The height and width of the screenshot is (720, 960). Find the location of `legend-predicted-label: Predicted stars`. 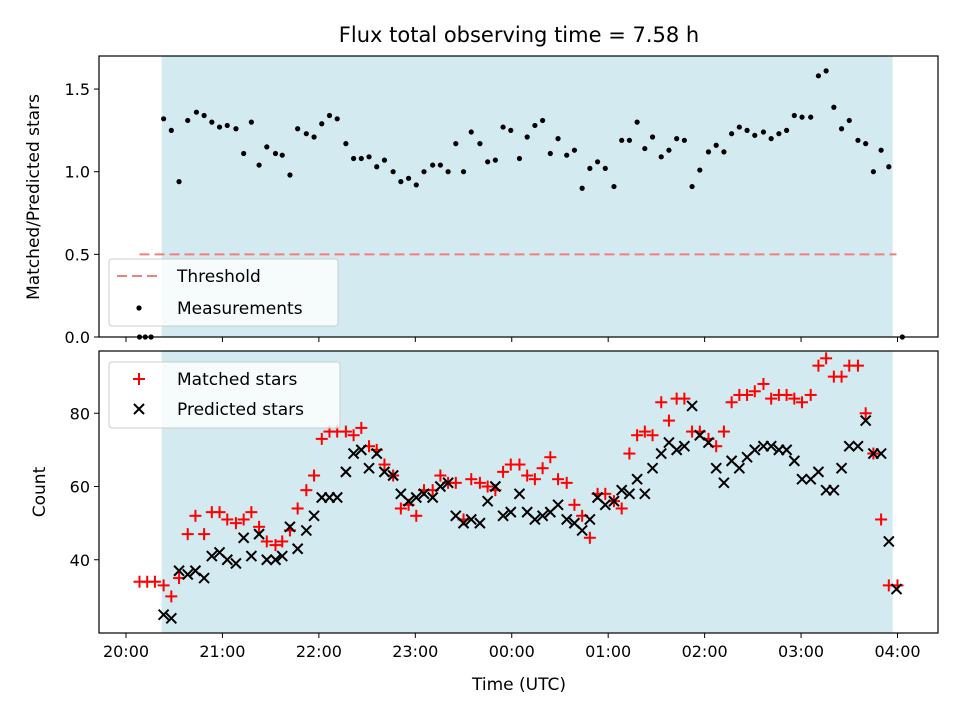

legend-predicted-label: Predicted stars is located at coordinates (240, 410).